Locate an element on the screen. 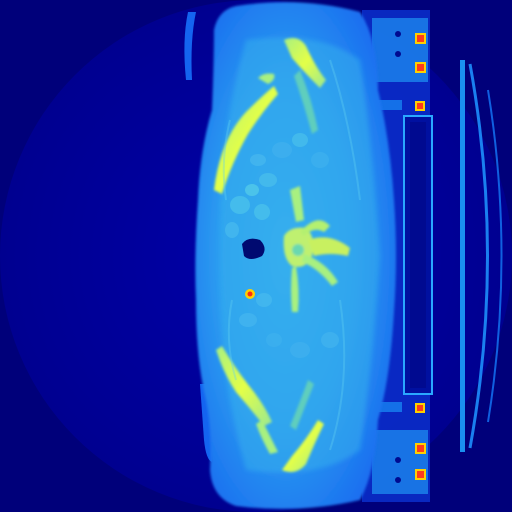 The width and height of the screenshot is (512, 512). table-markers is located at coordinates (410, 257).